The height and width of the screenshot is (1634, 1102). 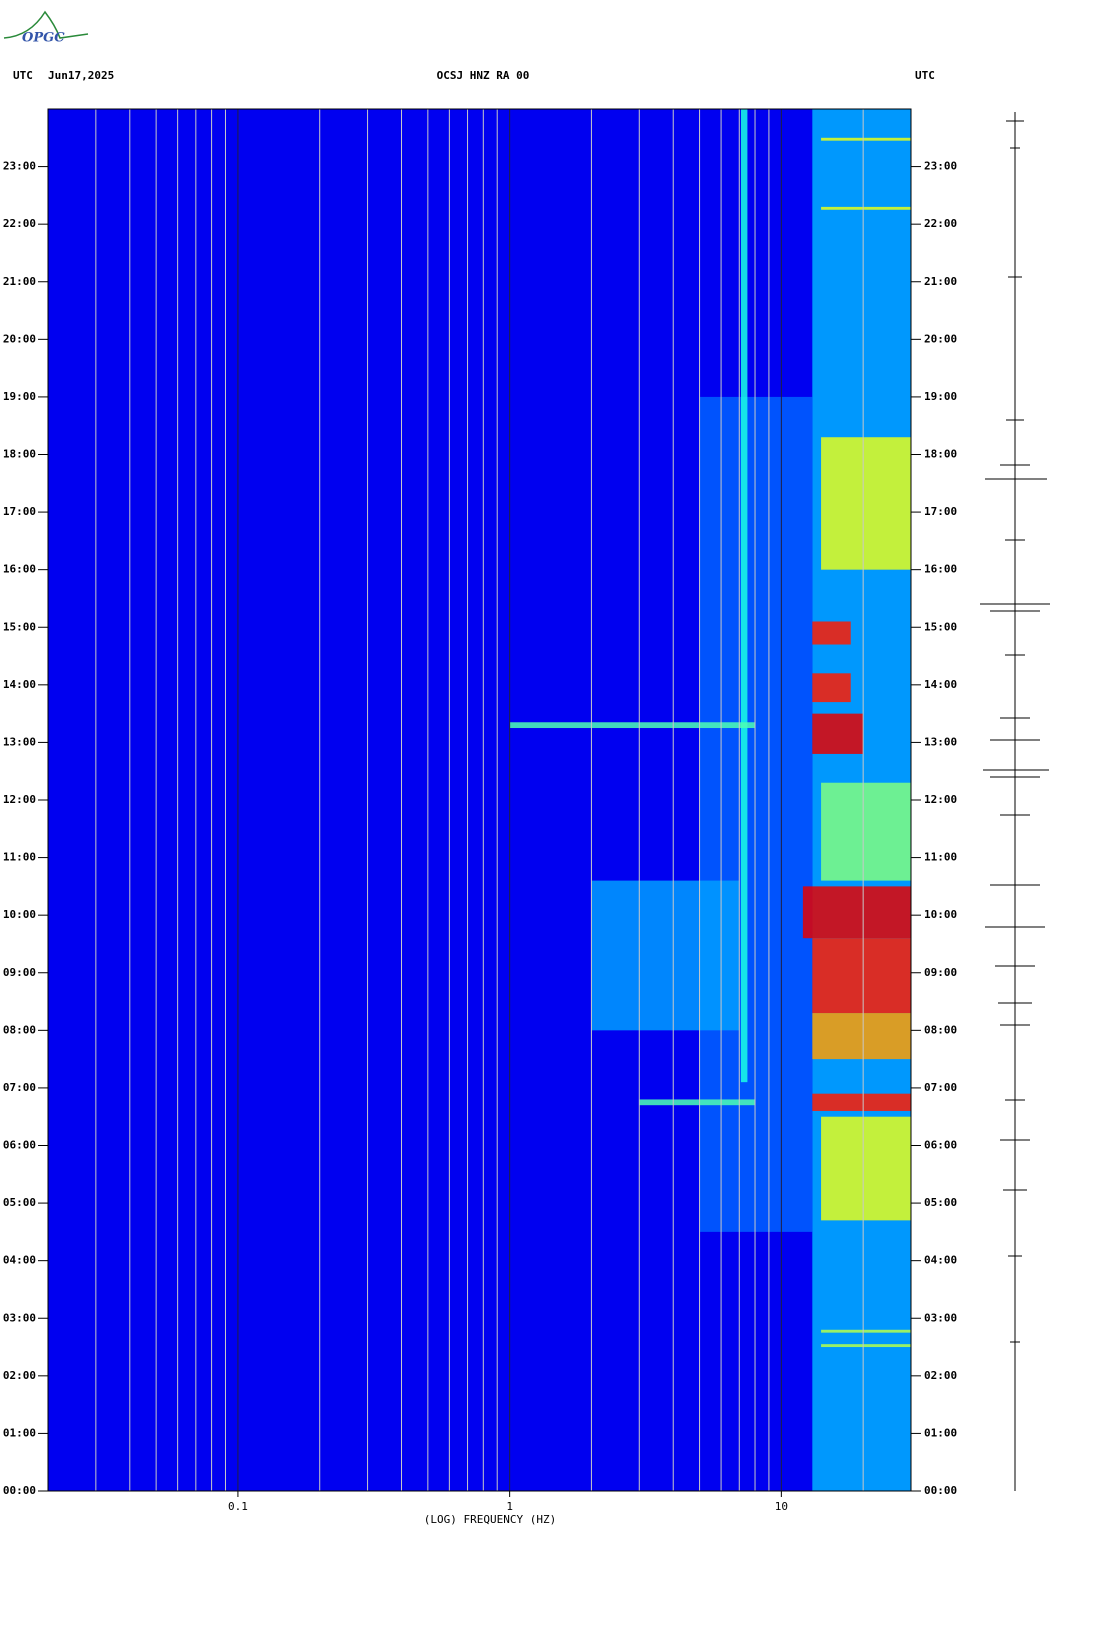 What do you see at coordinates (238, 1506) in the screenshot?
I see `x-tick-label: 0.1` at bounding box center [238, 1506].